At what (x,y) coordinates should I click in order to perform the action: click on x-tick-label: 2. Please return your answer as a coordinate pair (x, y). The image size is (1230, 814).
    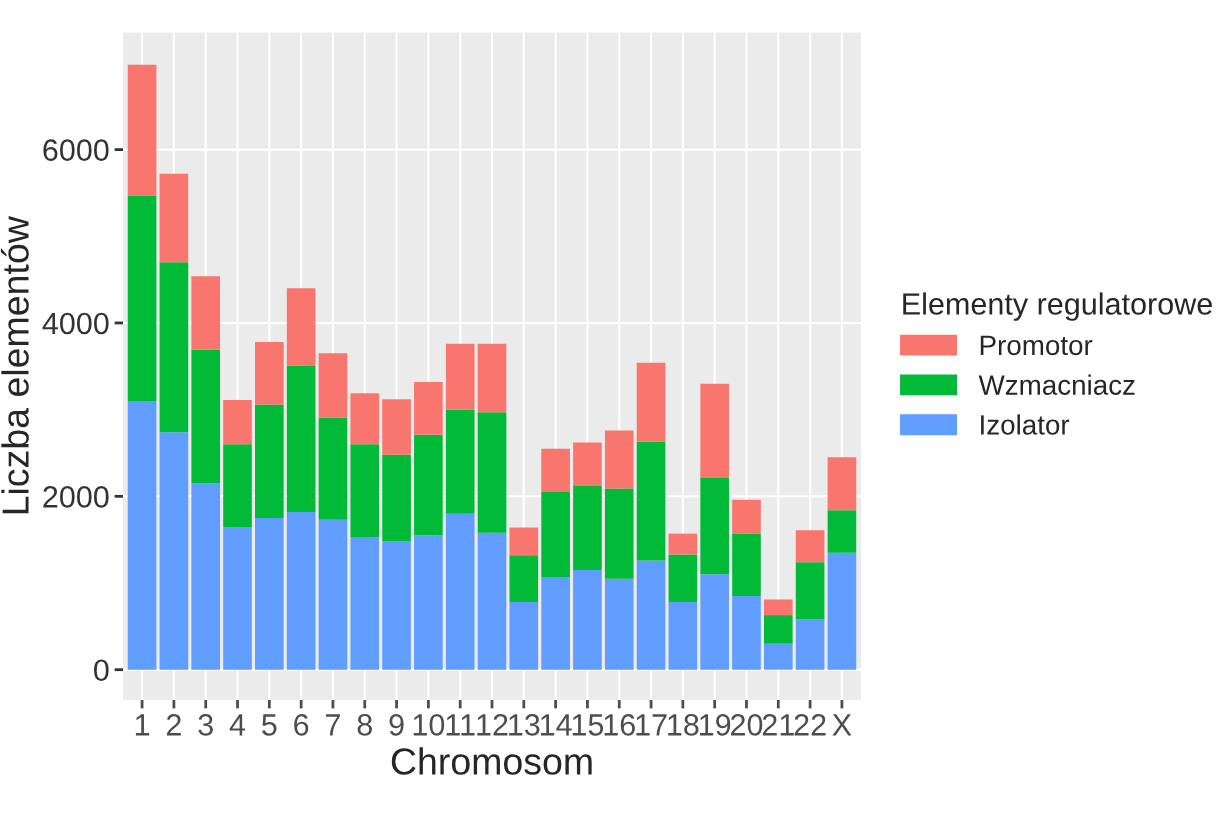
    Looking at the image, I should click on (173, 725).